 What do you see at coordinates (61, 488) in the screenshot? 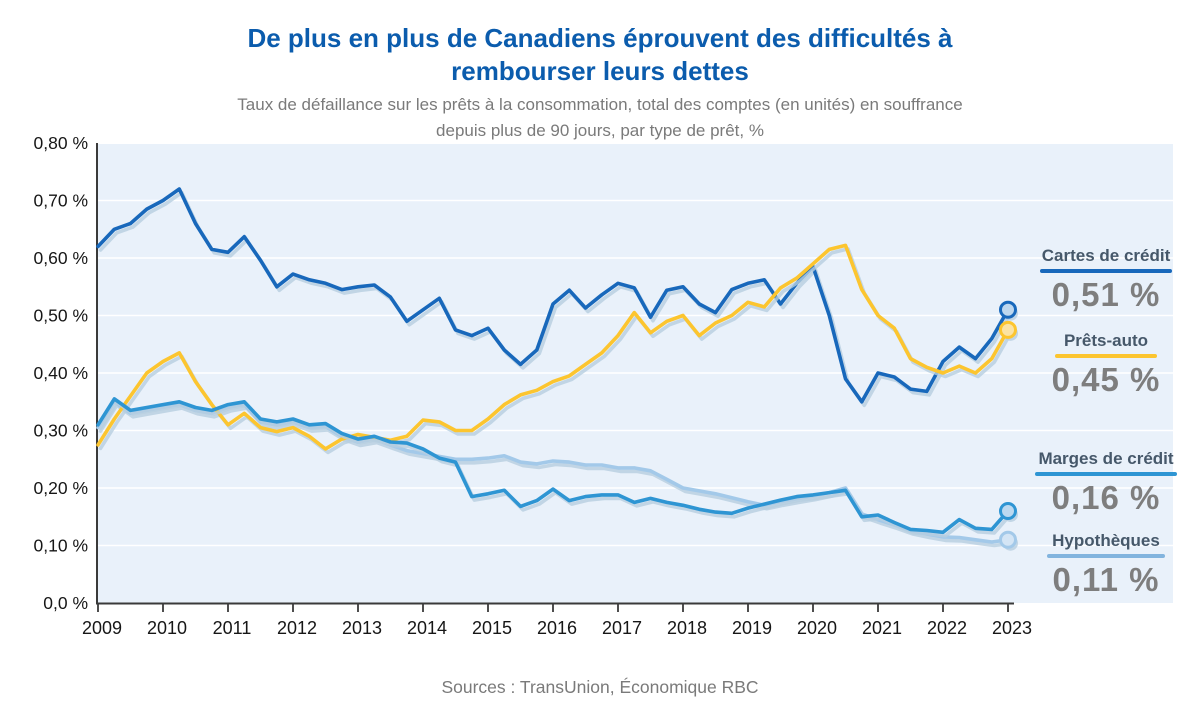
I see `y-tick-label: 0,20 %` at bounding box center [61, 488].